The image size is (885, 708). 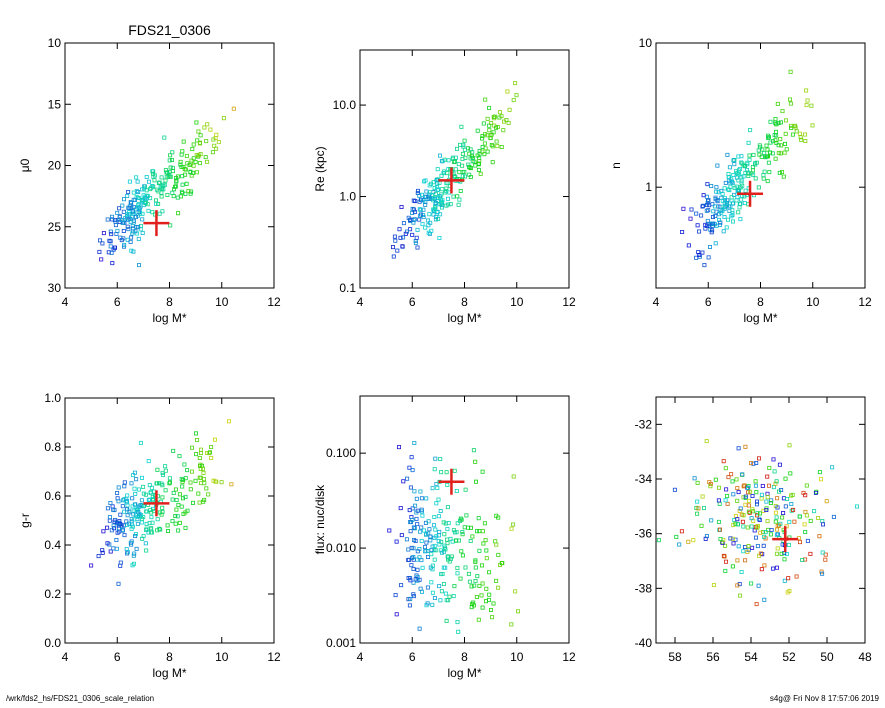 I want to click on y-tick-label: -36, so click(x=644, y=534).